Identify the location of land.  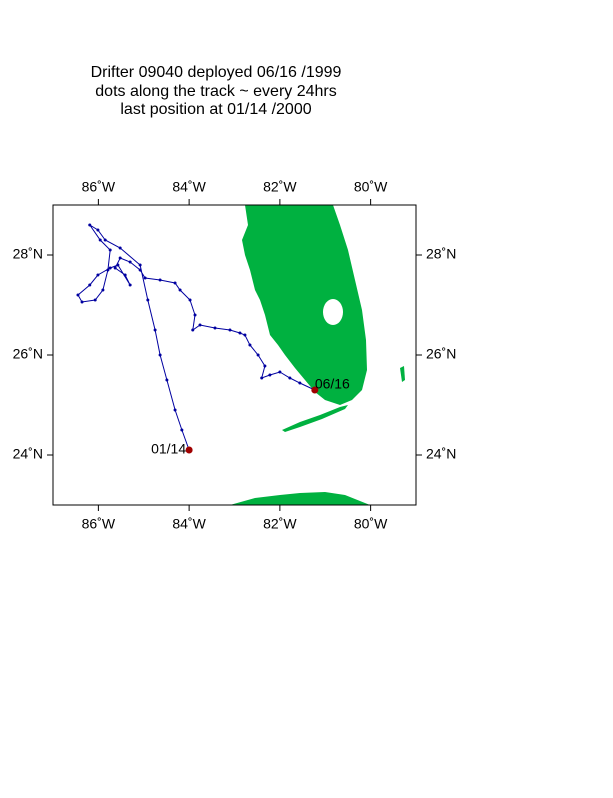
(317, 355).